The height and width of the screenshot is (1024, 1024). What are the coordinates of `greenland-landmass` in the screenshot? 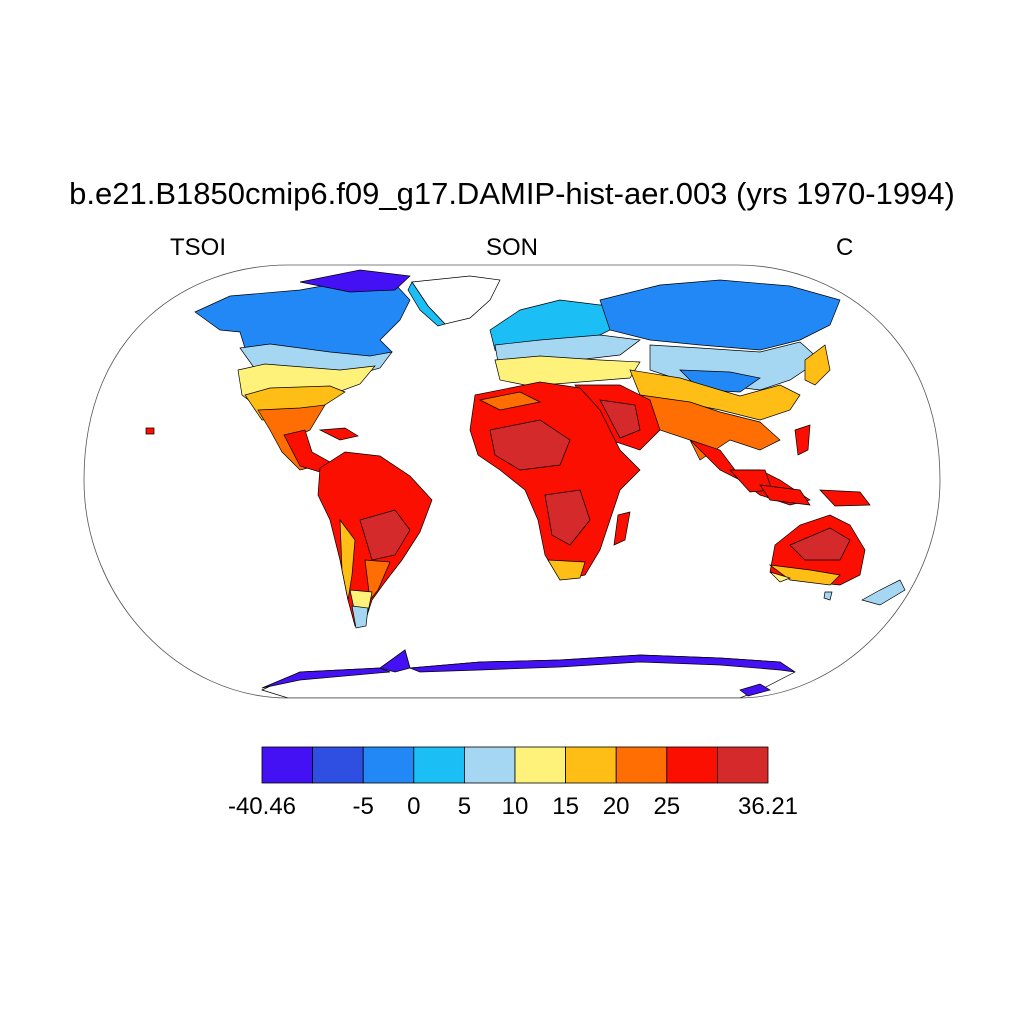 It's located at (454, 301).